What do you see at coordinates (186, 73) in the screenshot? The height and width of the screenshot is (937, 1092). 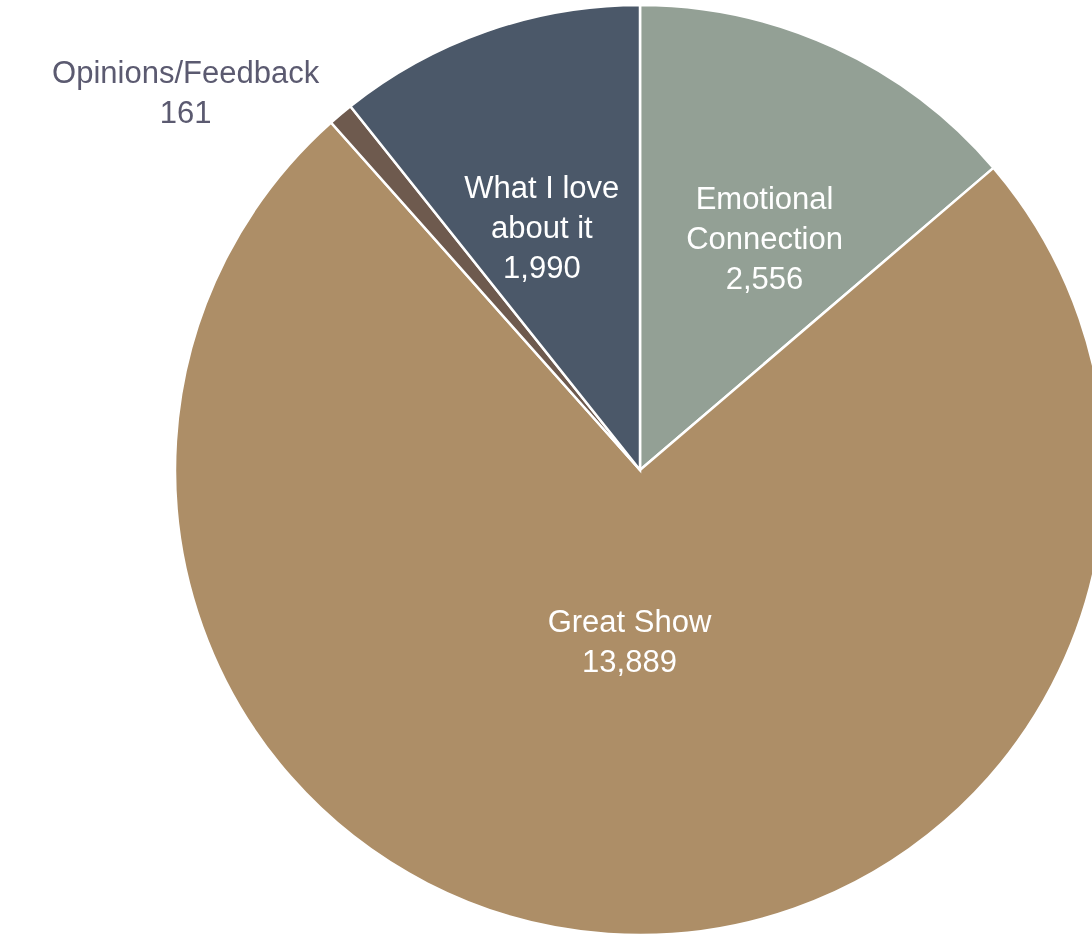 I see `slice-label: Opinions/Feedback` at bounding box center [186, 73].